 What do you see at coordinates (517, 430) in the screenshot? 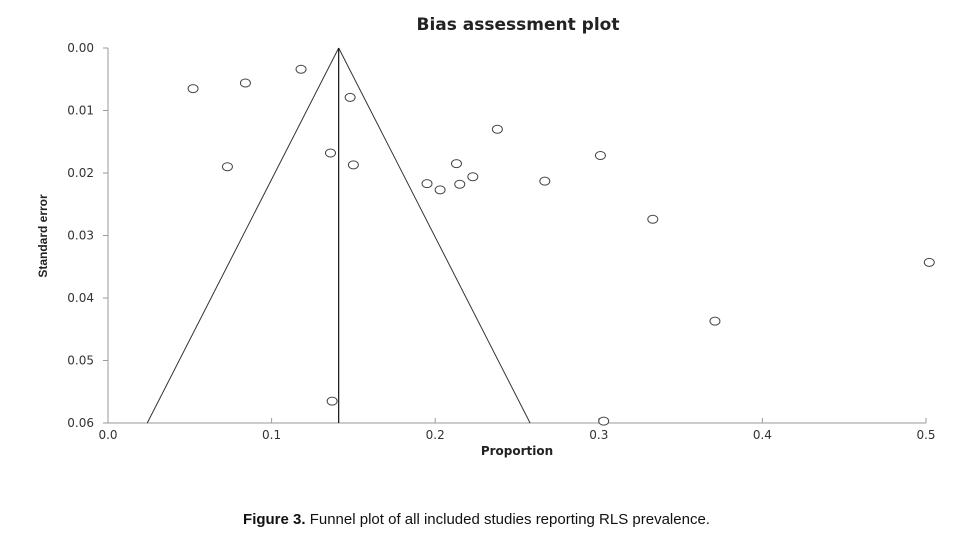
I see `x-ticks: 0.0 0.1 0.2 0.3 0.4 0.5` at bounding box center [517, 430].